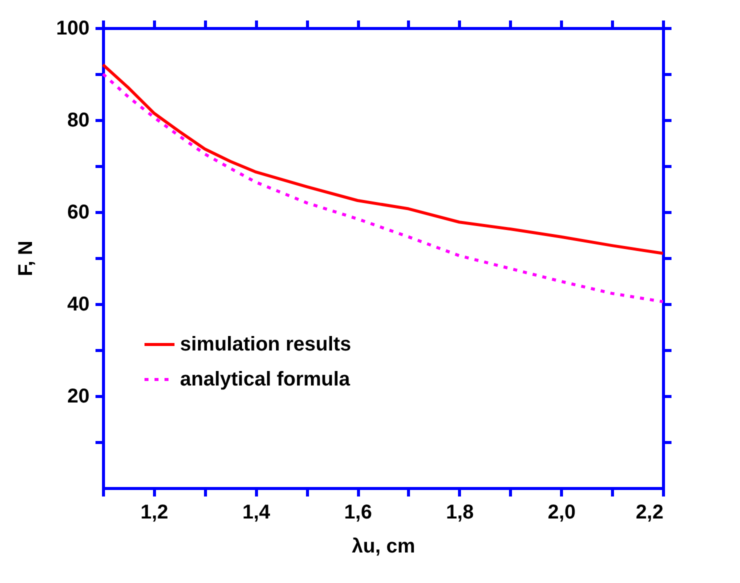  What do you see at coordinates (256, 513) in the screenshot?
I see `x-tick-label: 1,4` at bounding box center [256, 513].